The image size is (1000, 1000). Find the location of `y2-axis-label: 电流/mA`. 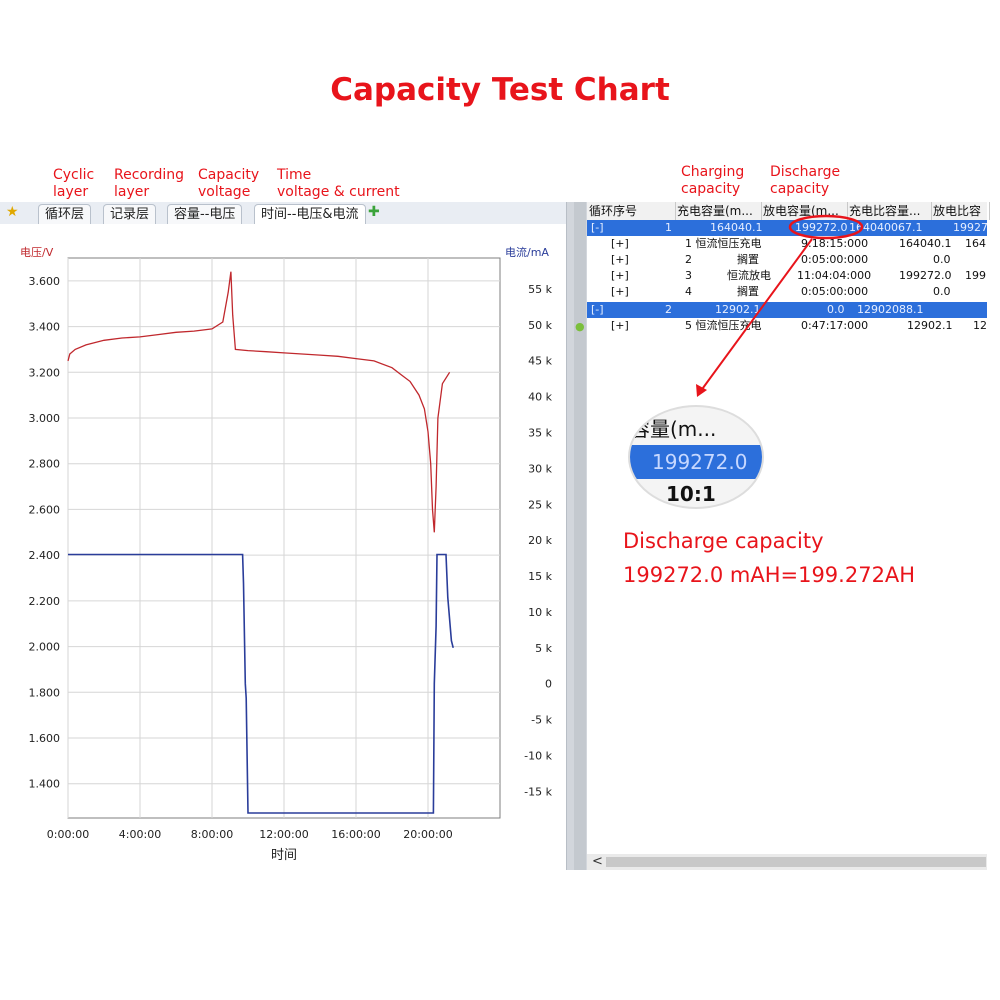

y2-axis-label: 电流/mA is located at coordinates (527, 252).